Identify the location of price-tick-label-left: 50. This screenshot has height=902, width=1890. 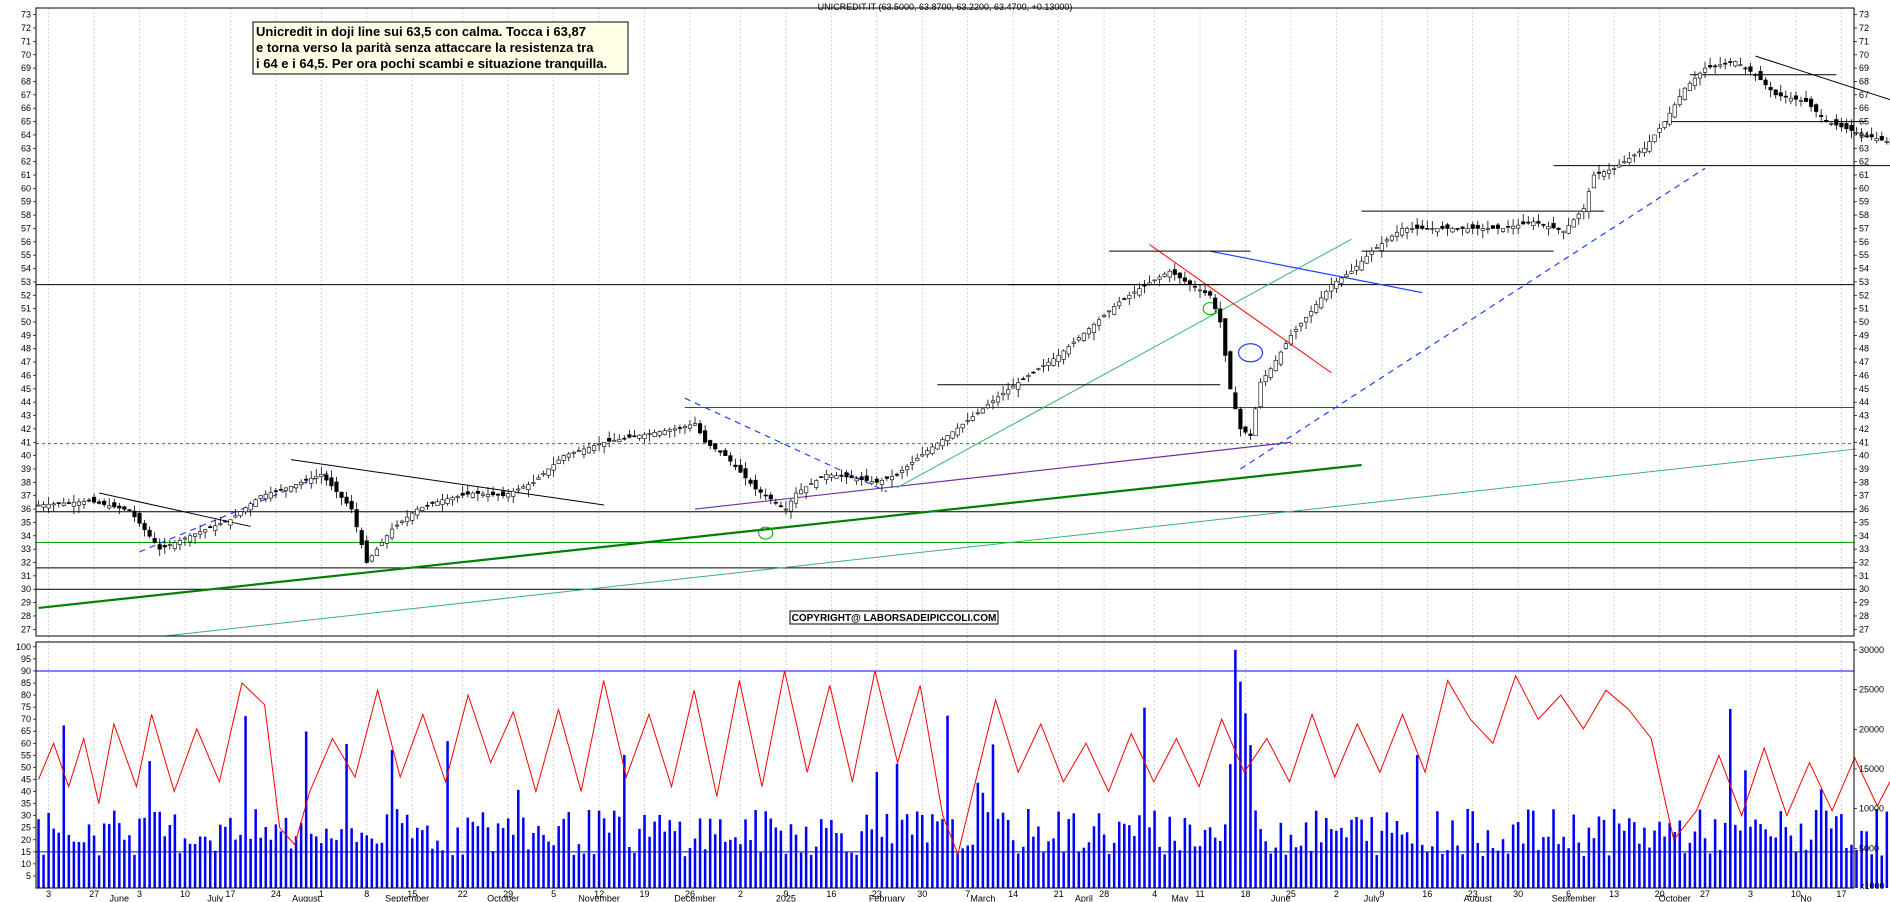
(26, 322).